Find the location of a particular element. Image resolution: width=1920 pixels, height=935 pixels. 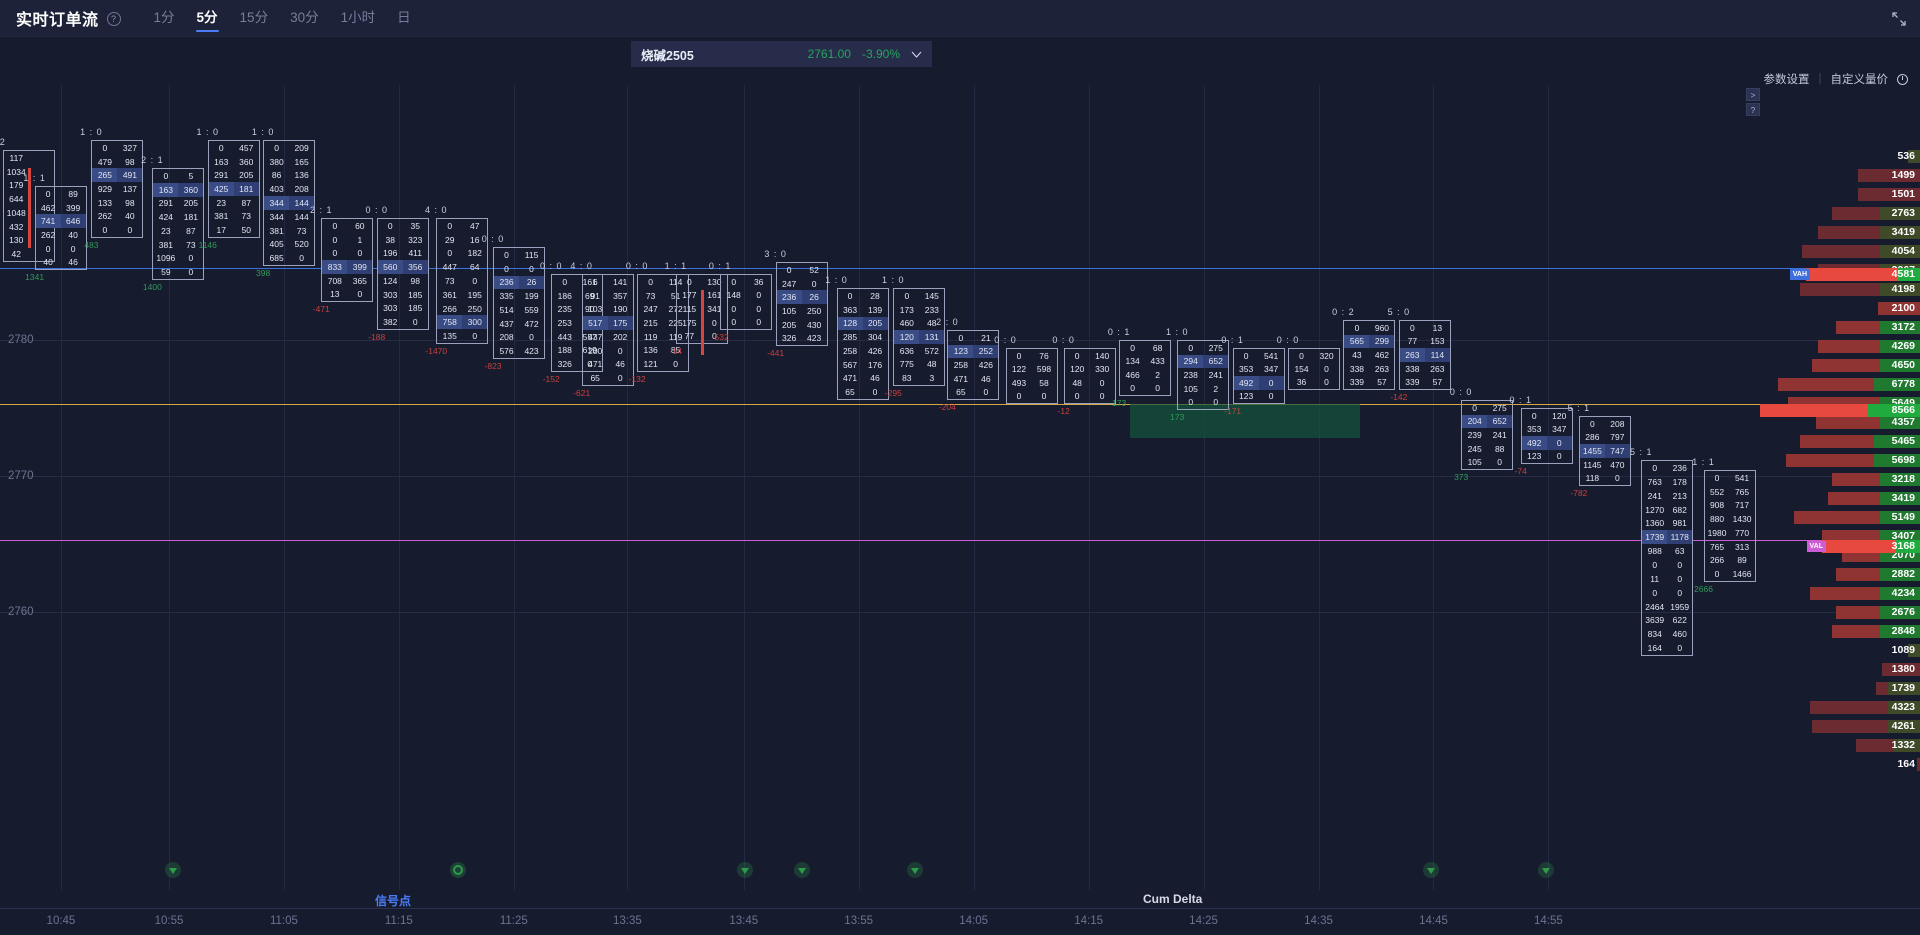

cluster-column-bid: 0 173 460 120 636 775 83 is located at coordinates (907, 337).